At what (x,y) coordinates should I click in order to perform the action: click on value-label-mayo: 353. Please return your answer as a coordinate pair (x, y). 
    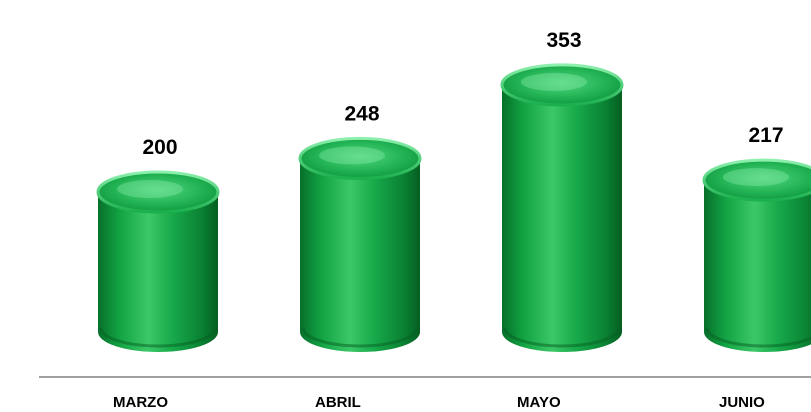
    Looking at the image, I should click on (563, 40).